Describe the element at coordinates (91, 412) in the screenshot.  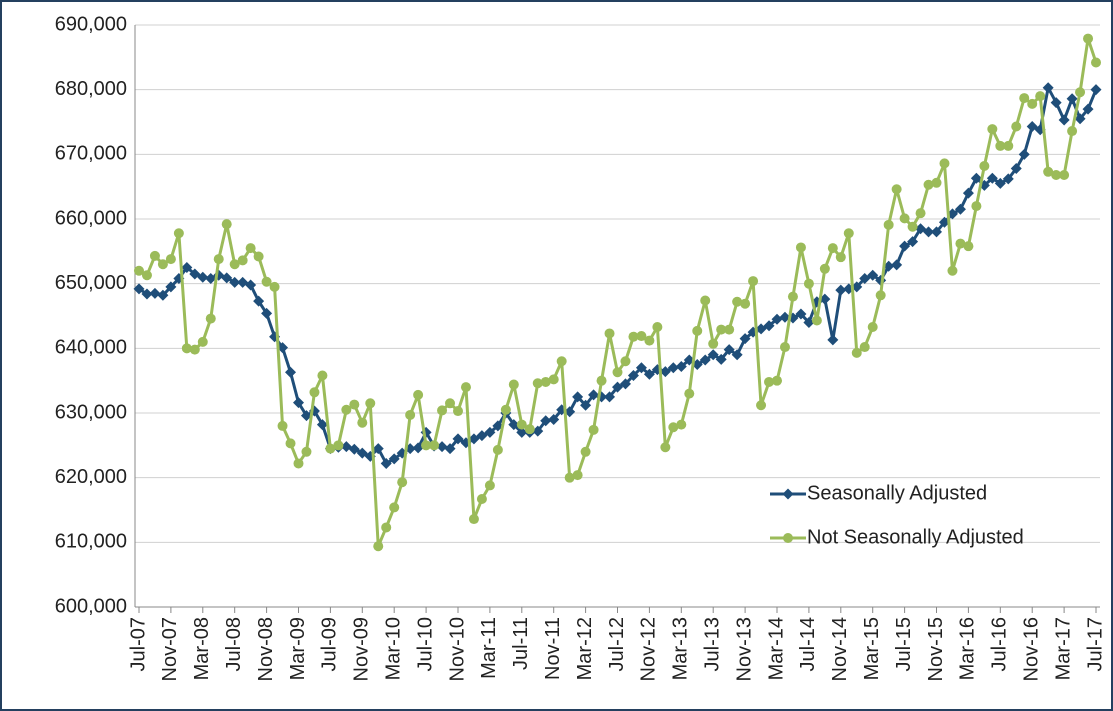
I see `y-tick-label: 630,000` at that location.